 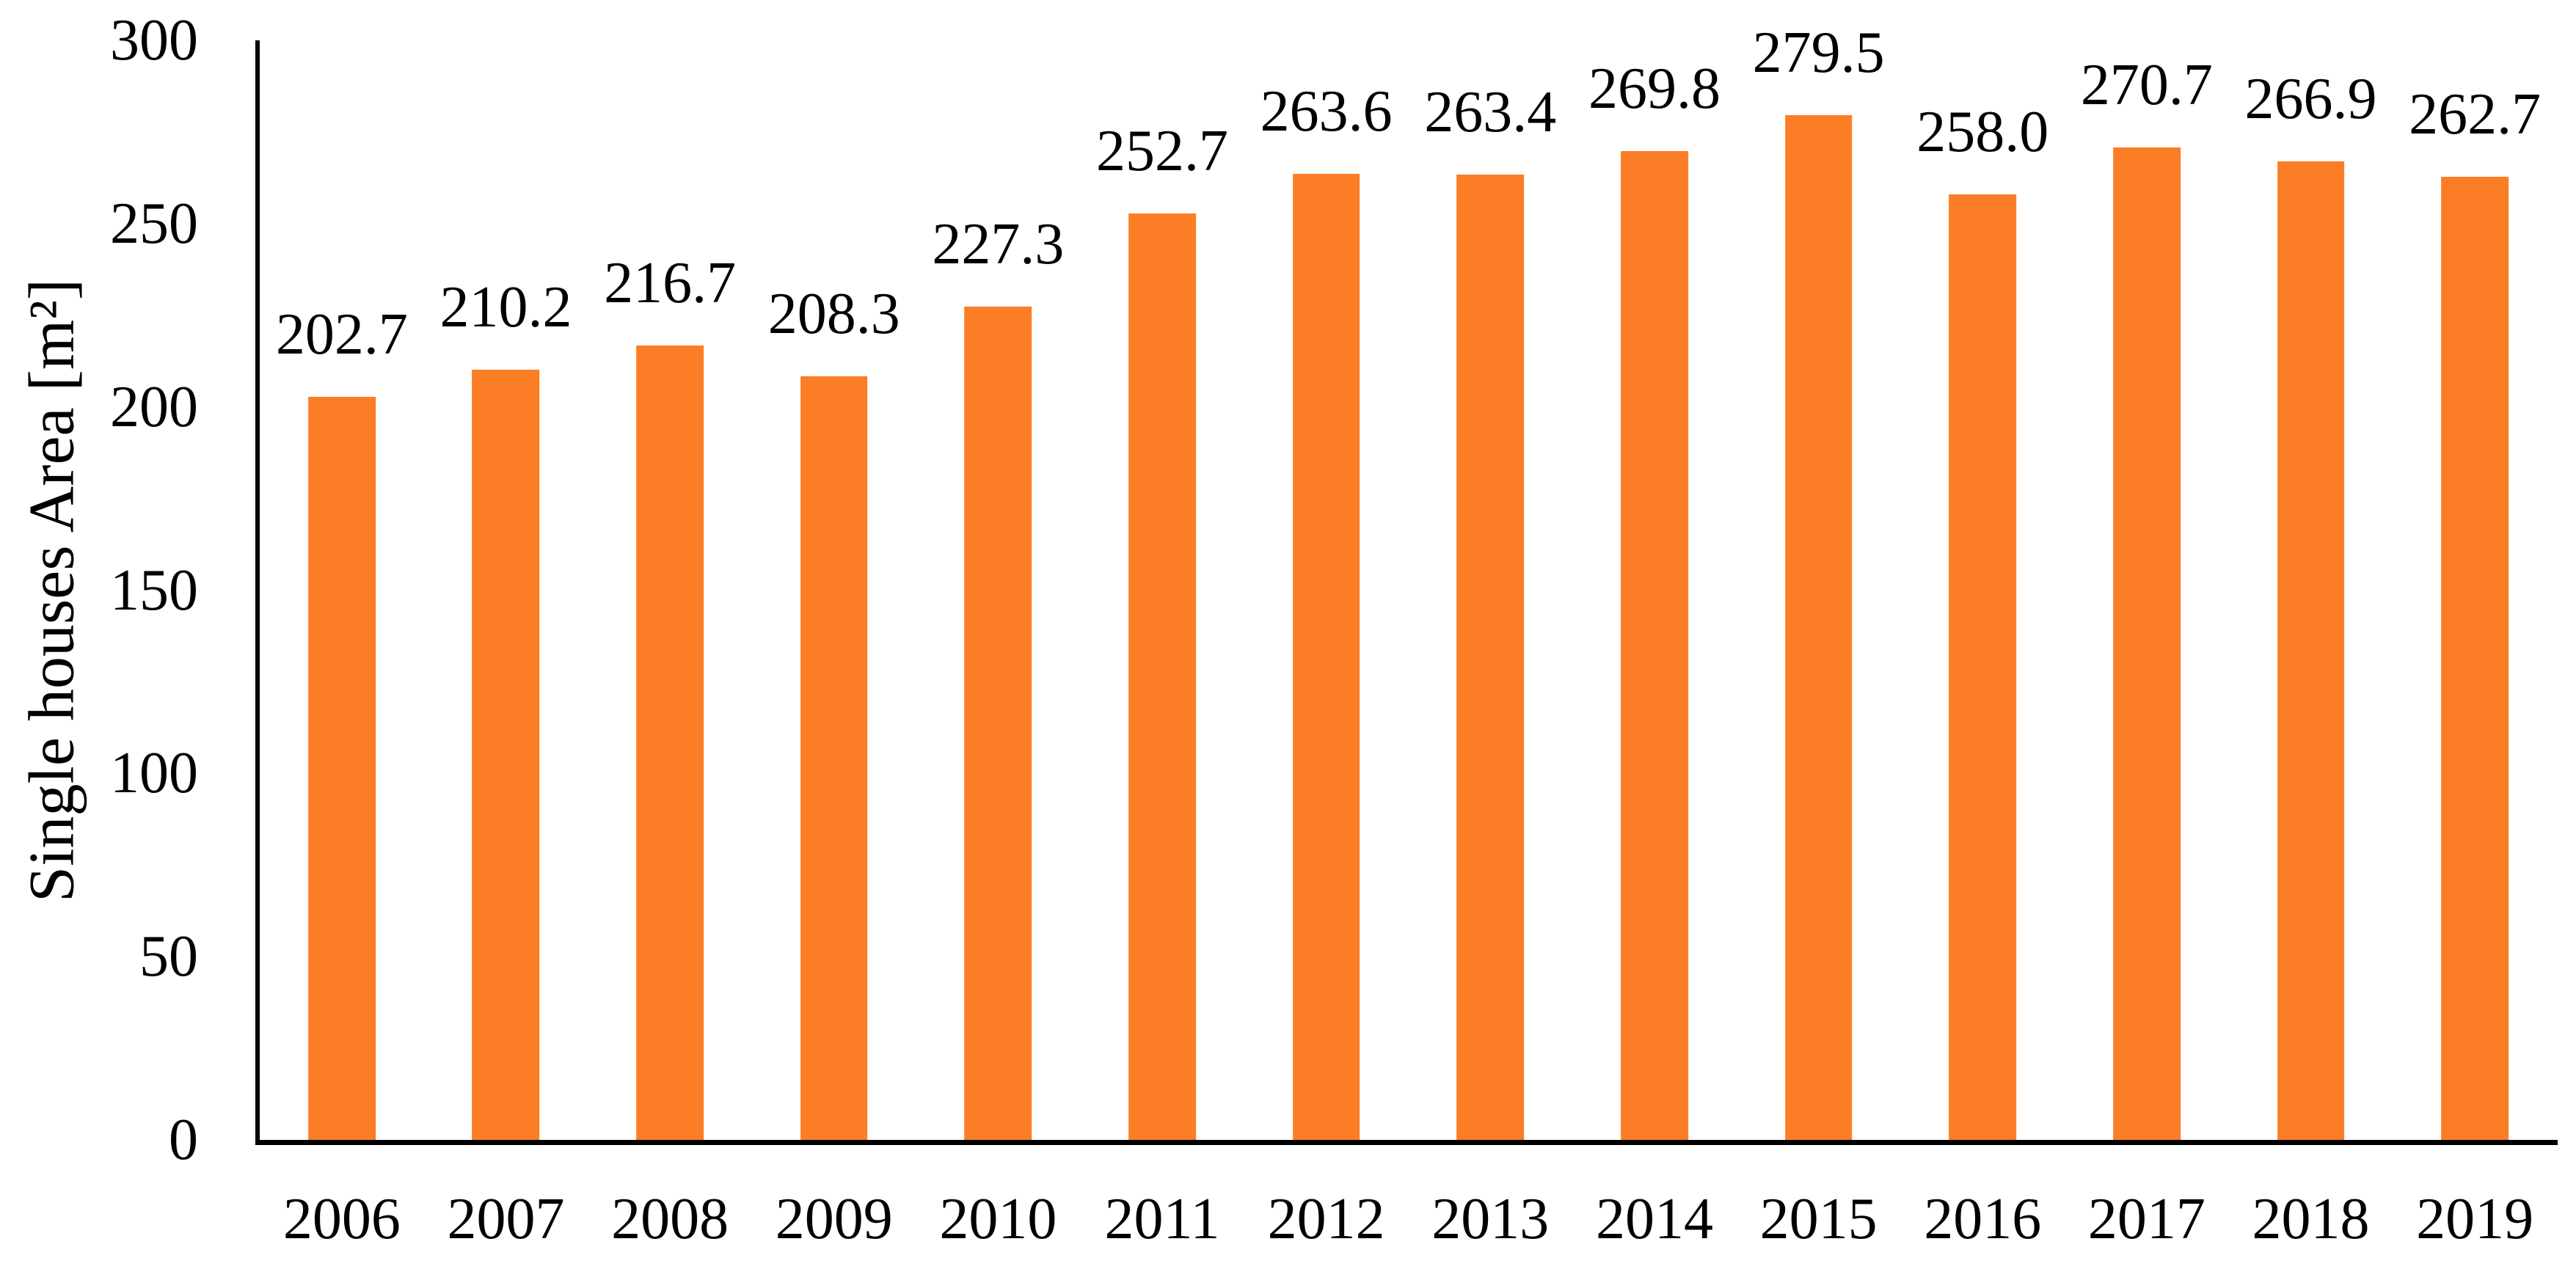 I want to click on y-tick-label: 200, so click(x=154, y=406).